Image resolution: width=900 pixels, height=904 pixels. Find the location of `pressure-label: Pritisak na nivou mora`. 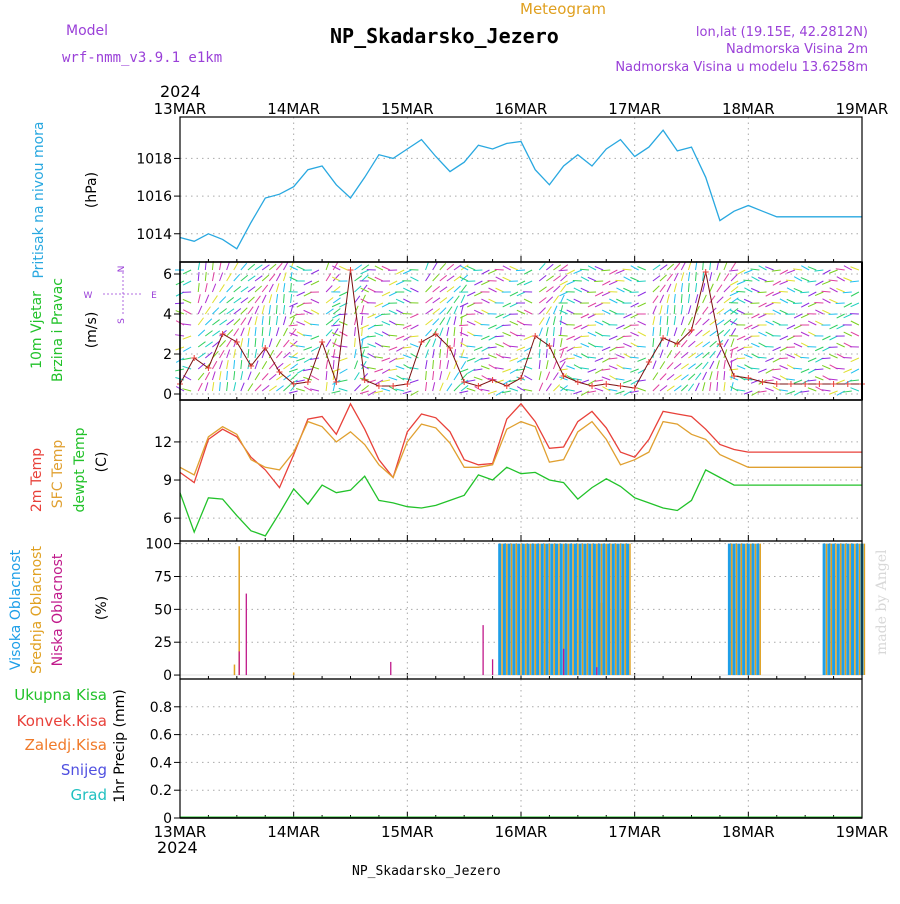

pressure-label: Pritisak na nivou mora is located at coordinates (39, 199).